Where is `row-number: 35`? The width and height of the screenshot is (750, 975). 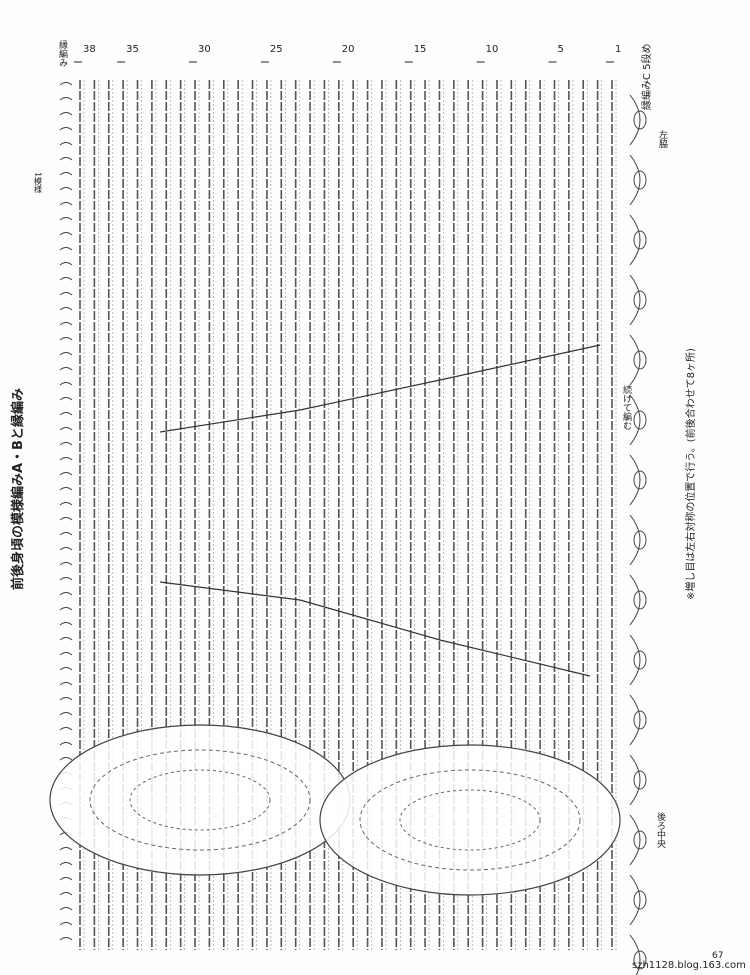 row-number: 35 is located at coordinates (132, 49).